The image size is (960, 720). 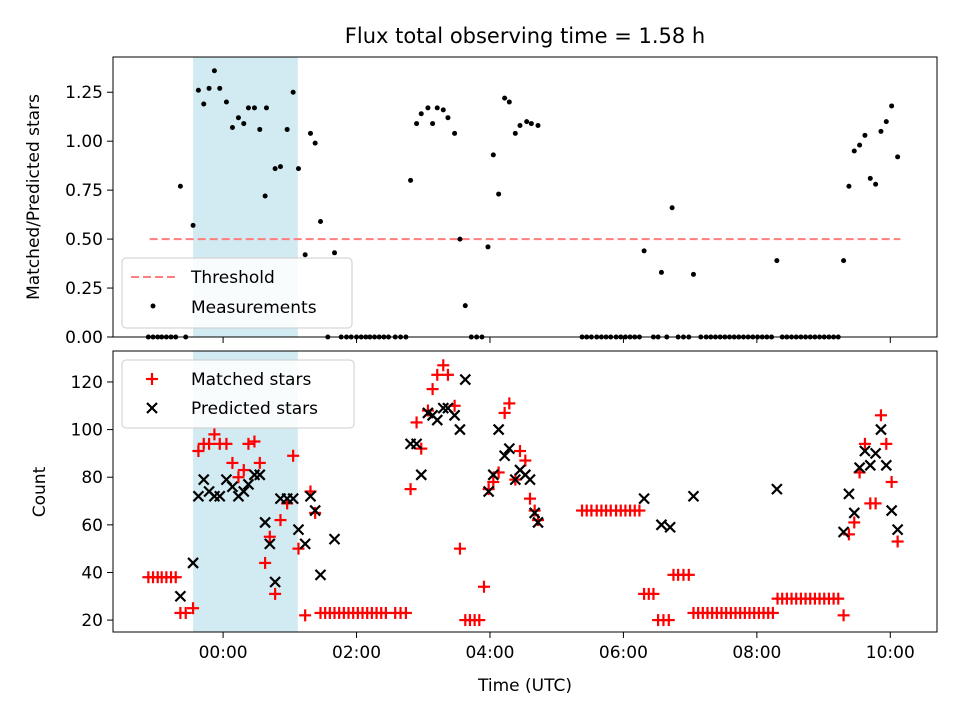 What do you see at coordinates (524, 686) in the screenshot?
I see `x-axis-label: Time (UTC)` at bounding box center [524, 686].